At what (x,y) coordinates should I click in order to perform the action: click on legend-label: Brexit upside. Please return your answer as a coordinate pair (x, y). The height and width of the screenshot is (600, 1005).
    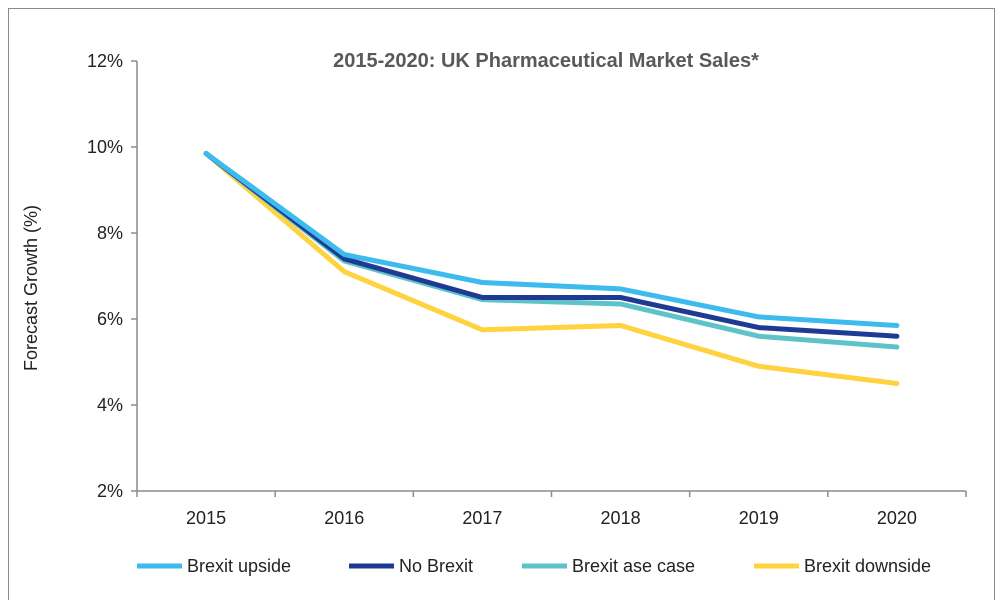
    Looking at the image, I should click on (239, 566).